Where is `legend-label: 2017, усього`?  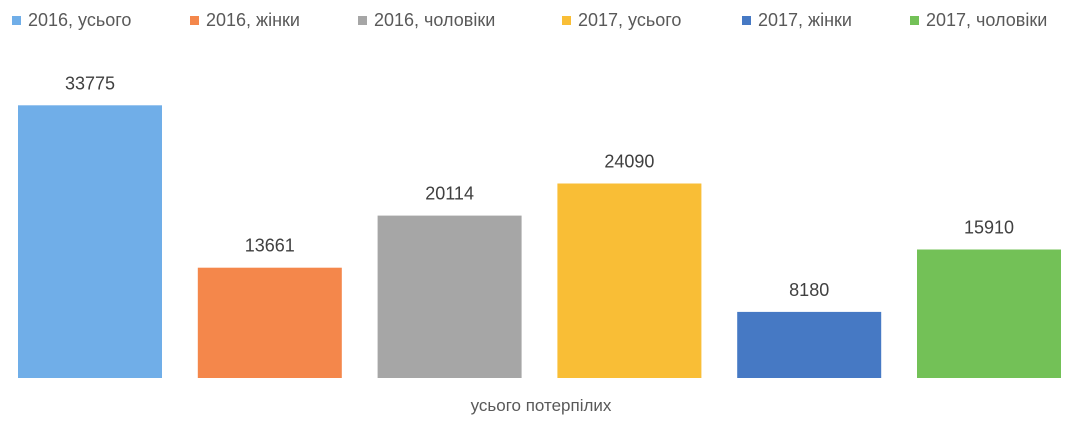
legend-label: 2017, усього is located at coordinates (630, 20).